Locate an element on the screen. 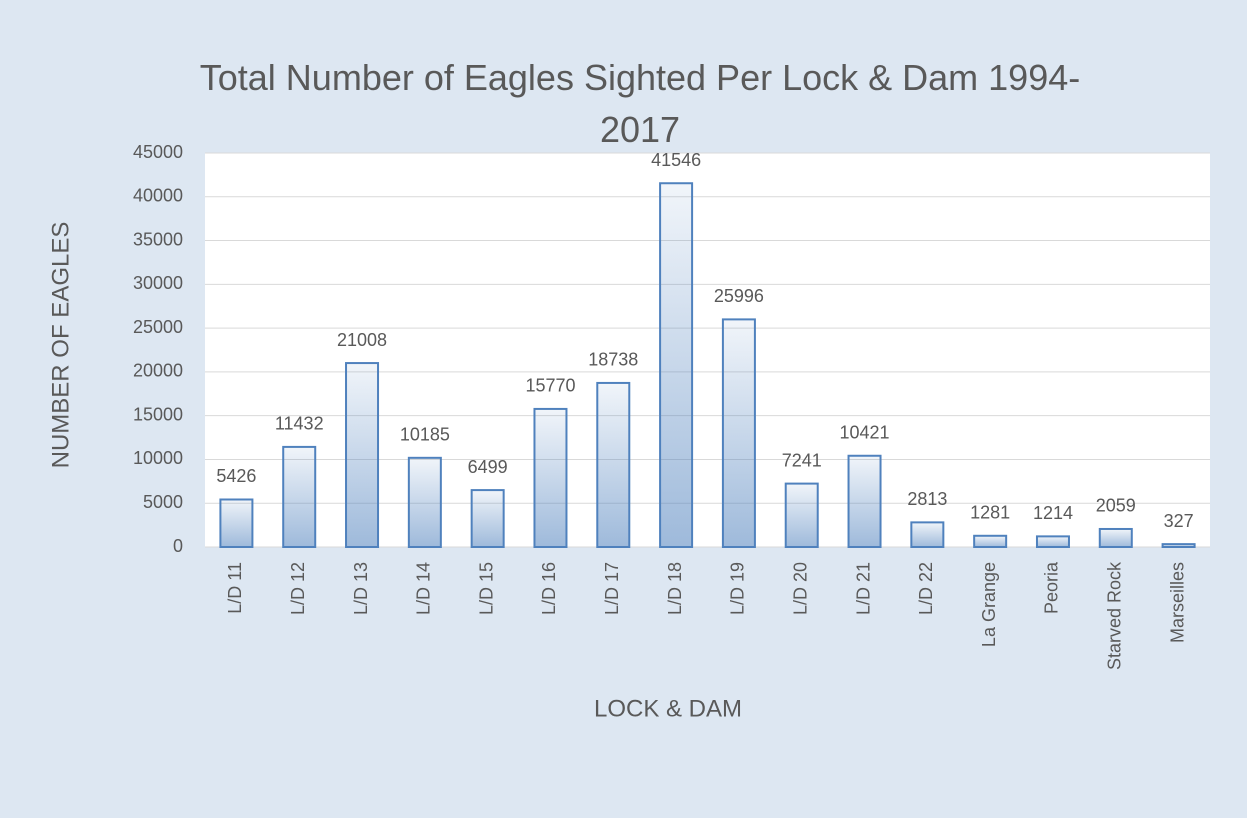 The width and height of the screenshot is (1247, 818). x-tick-label: L/D 18 is located at coordinates (675, 588).